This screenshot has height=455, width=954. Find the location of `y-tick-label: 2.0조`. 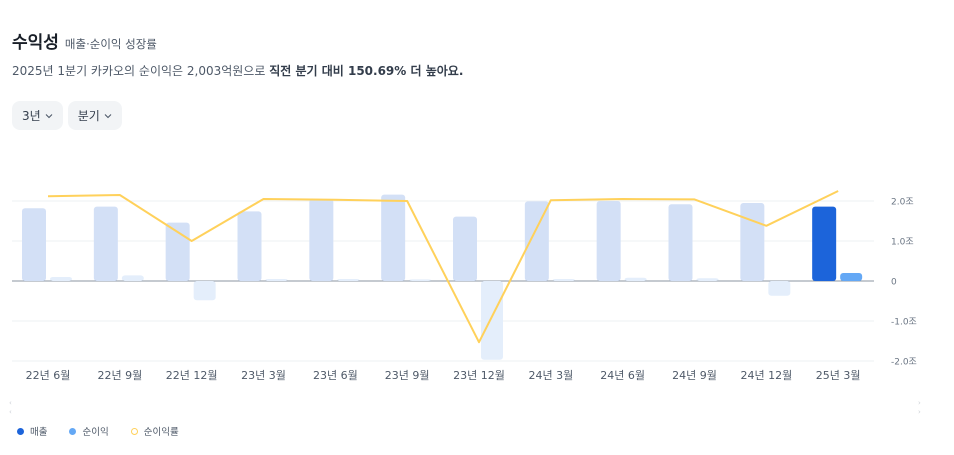

y-tick-label: 2.0조 is located at coordinates (902, 203).